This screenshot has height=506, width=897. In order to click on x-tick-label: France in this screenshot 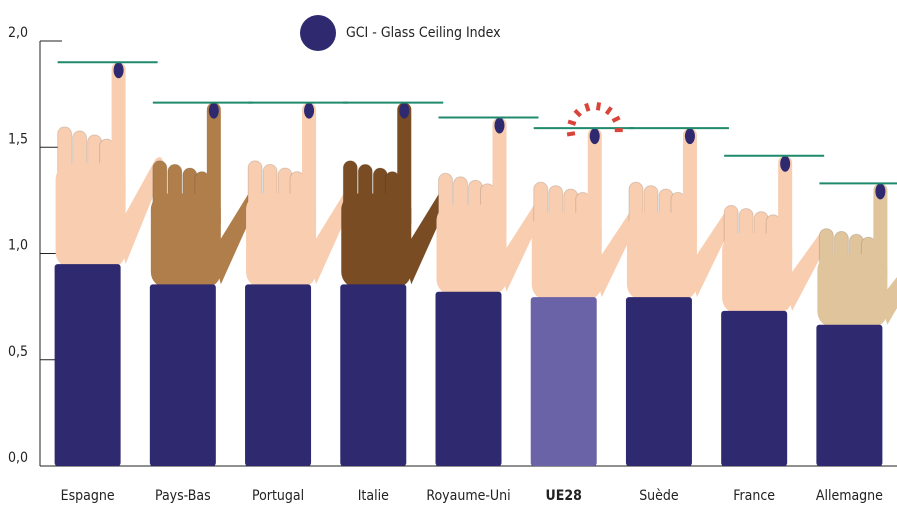, I will do `click(754, 496)`.